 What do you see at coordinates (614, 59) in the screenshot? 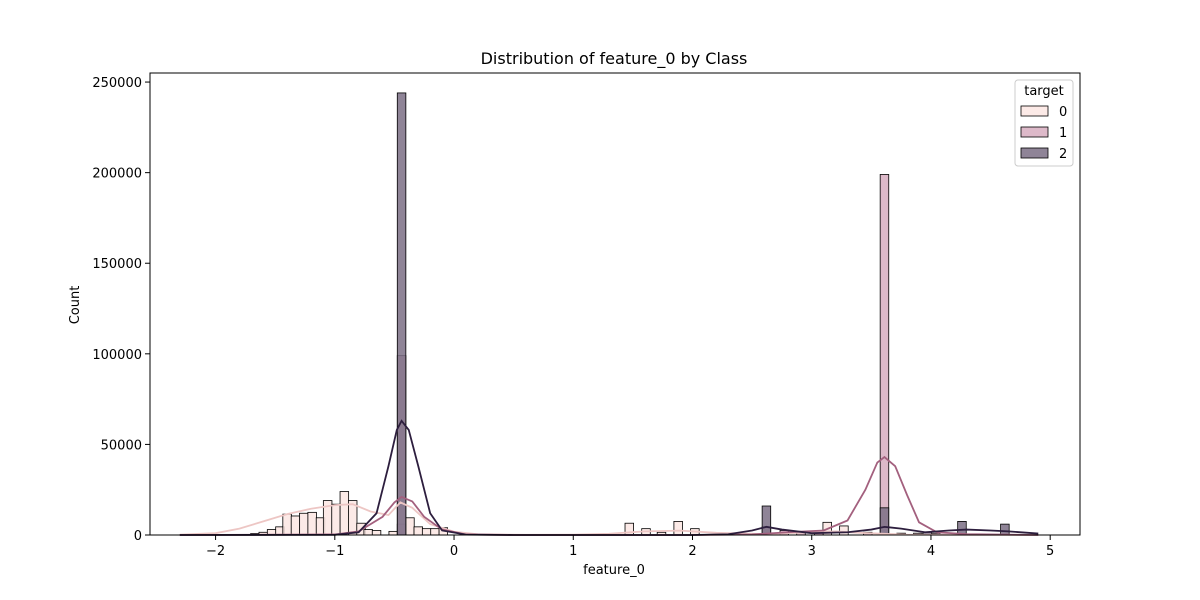
I see `chart-title: Distribution of feature_0 by Class` at bounding box center [614, 59].